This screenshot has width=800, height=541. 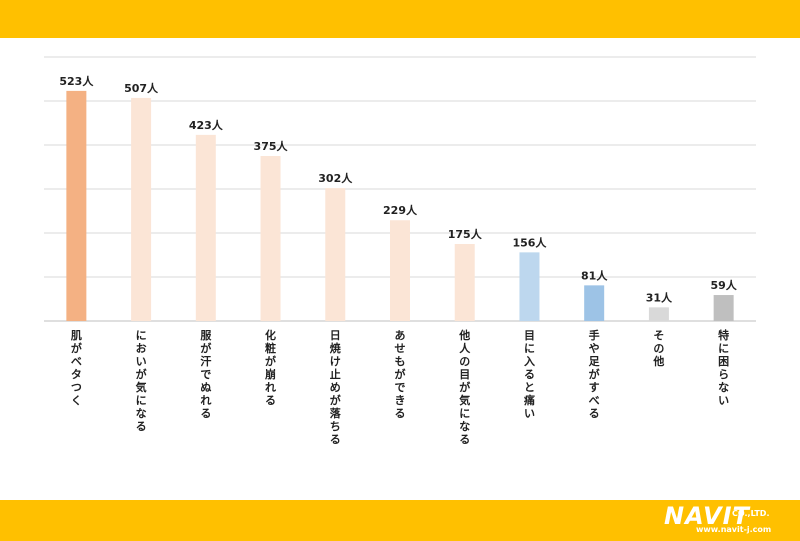 I want to click on value-label: 423人, so click(x=206, y=125).